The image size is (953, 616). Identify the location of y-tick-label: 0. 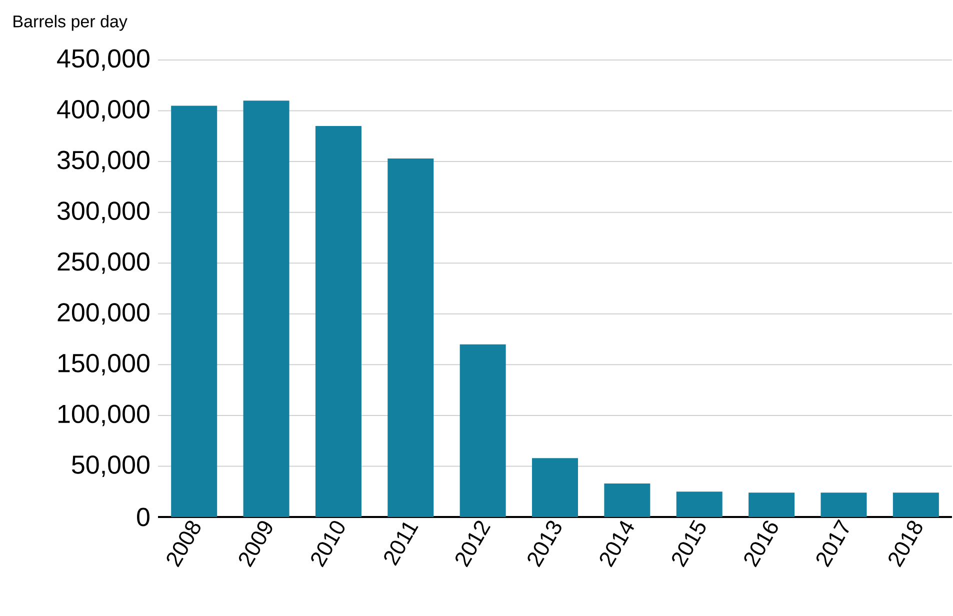
(143, 517).